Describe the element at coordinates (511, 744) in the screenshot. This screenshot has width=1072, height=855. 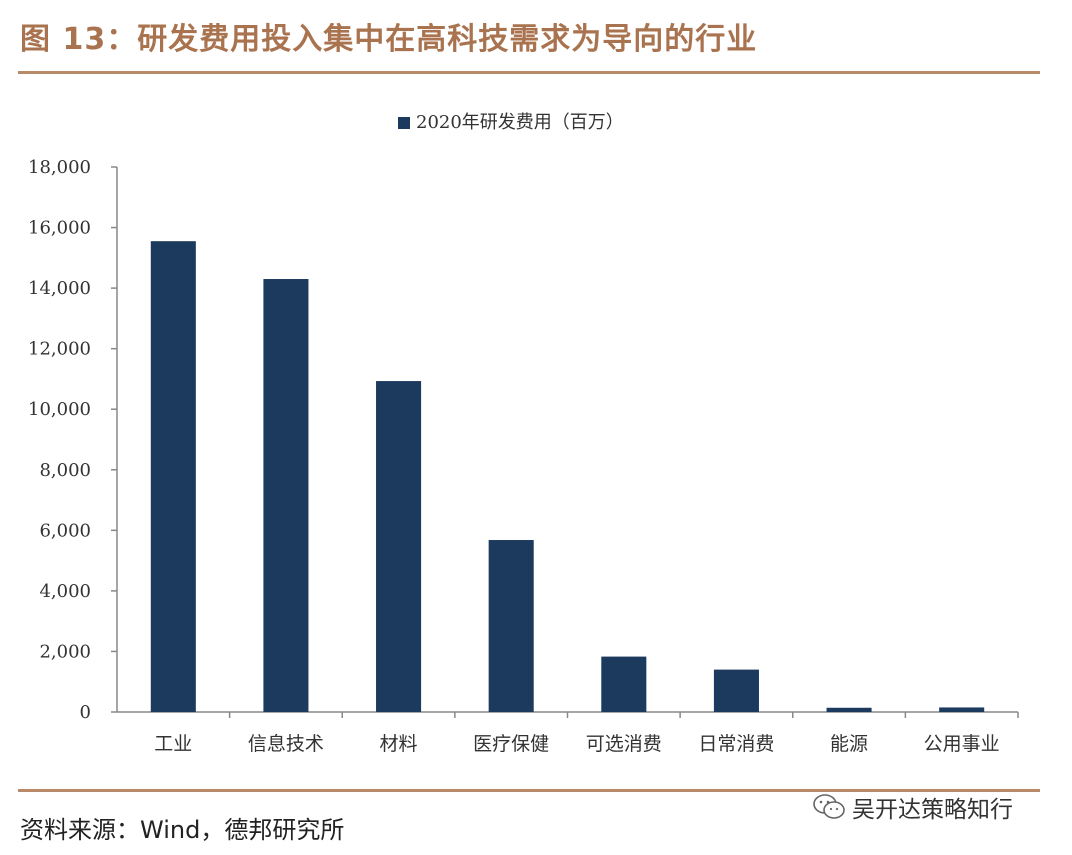
I see `x-tick-label: 医疗保健` at that location.